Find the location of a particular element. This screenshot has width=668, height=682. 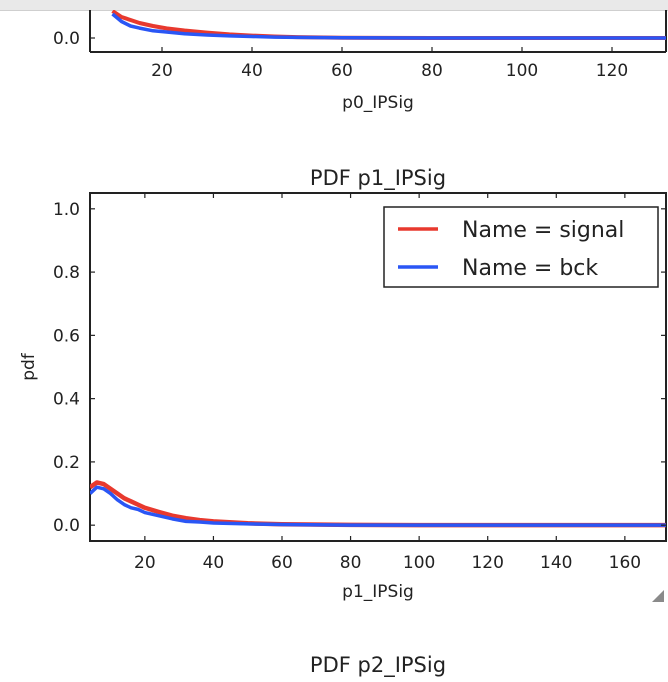

legend-box is located at coordinates (521, 247).